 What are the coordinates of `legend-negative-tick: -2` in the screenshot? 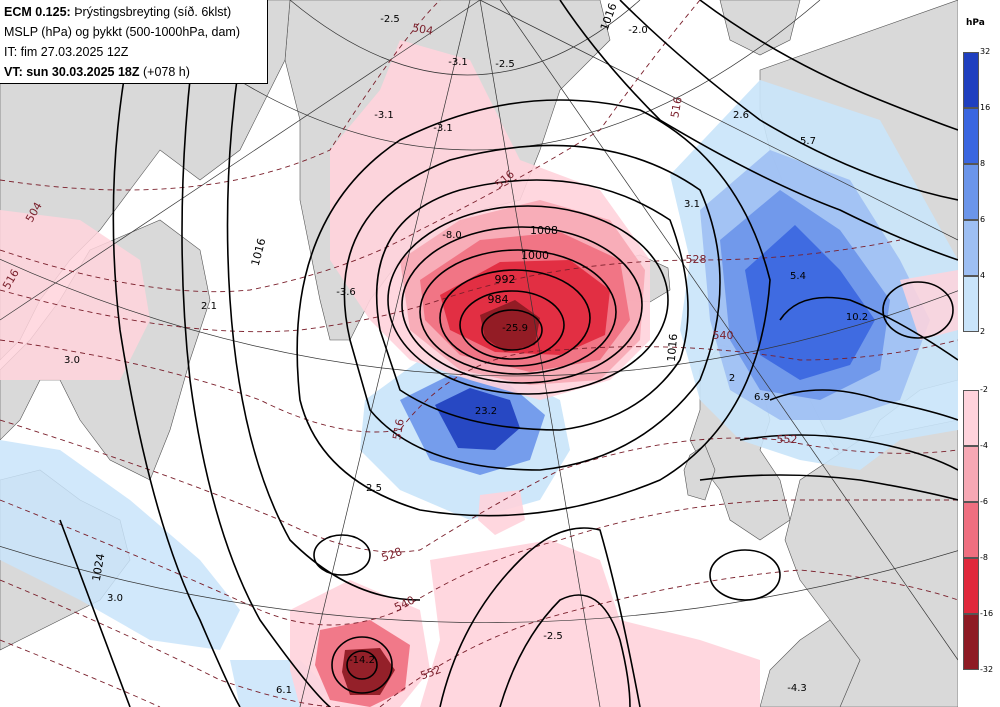 It's located at (984, 389).